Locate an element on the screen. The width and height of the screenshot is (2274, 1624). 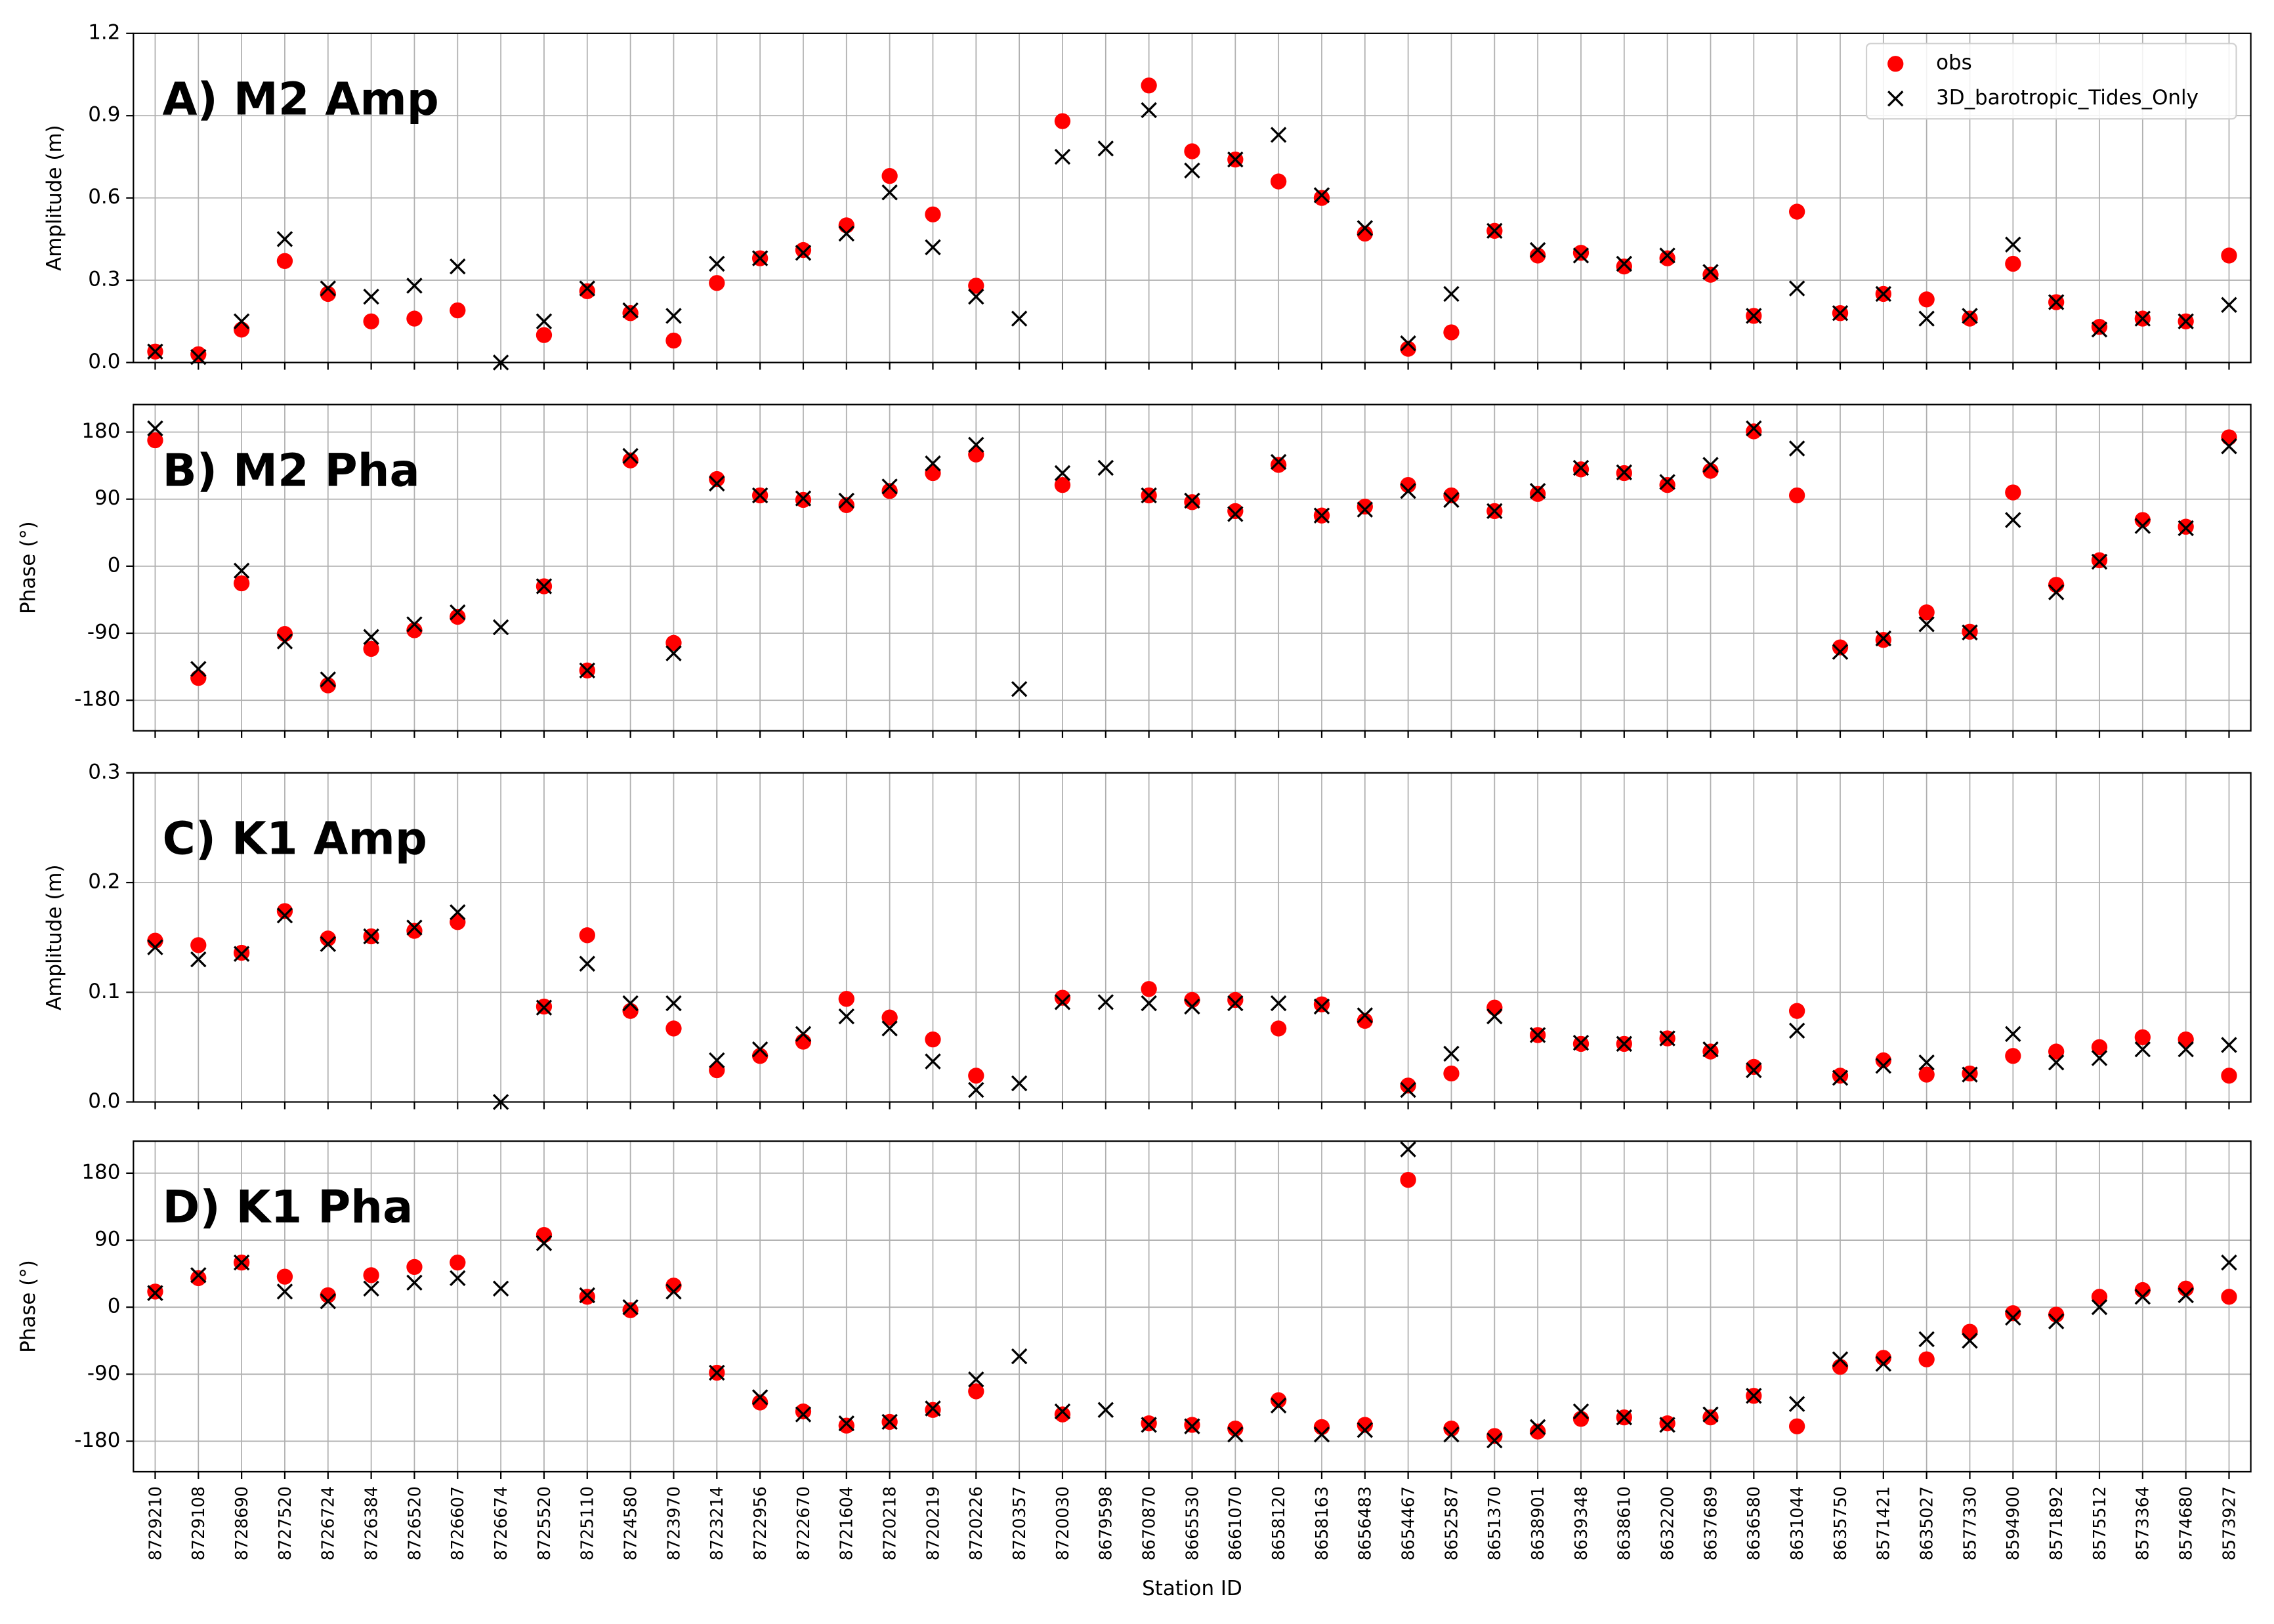
x-tick-label: 8722956 is located at coordinates (760, 1523).